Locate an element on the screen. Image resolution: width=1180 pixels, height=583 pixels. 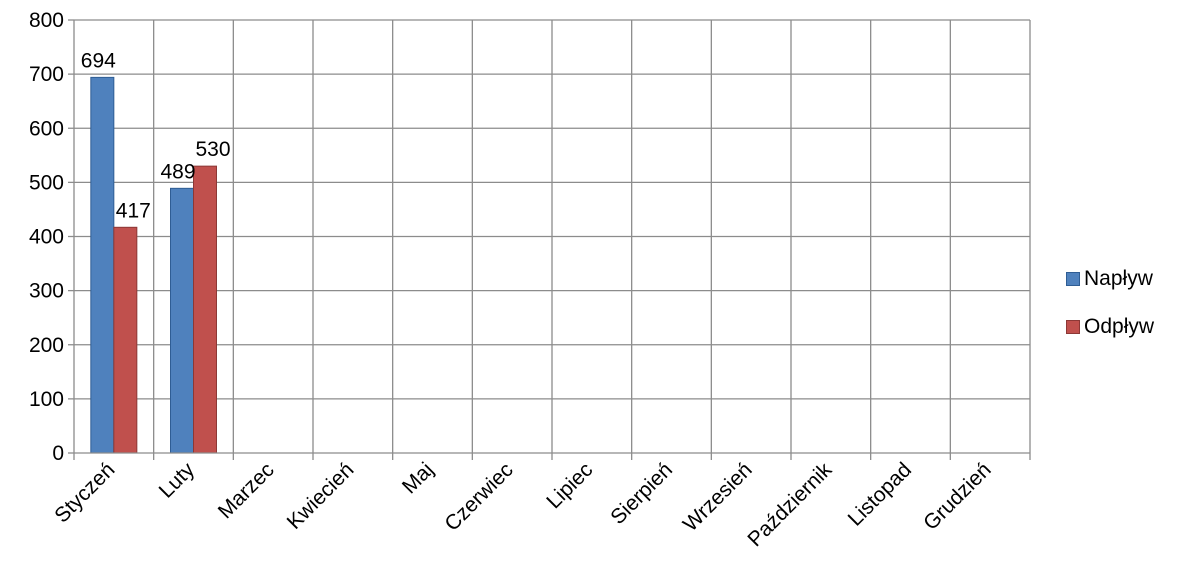
x-tick-label: Luty is located at coordinates (177, 480).